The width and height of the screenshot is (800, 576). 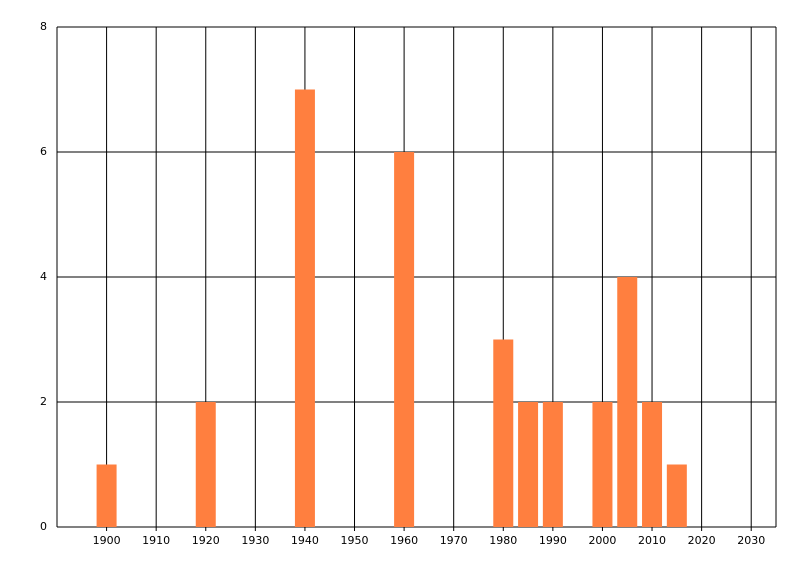 What do you see at coordinates (503, 540) in the screenshot?
I see `x-tick-label: 1980` at bounding box center [503, 540].